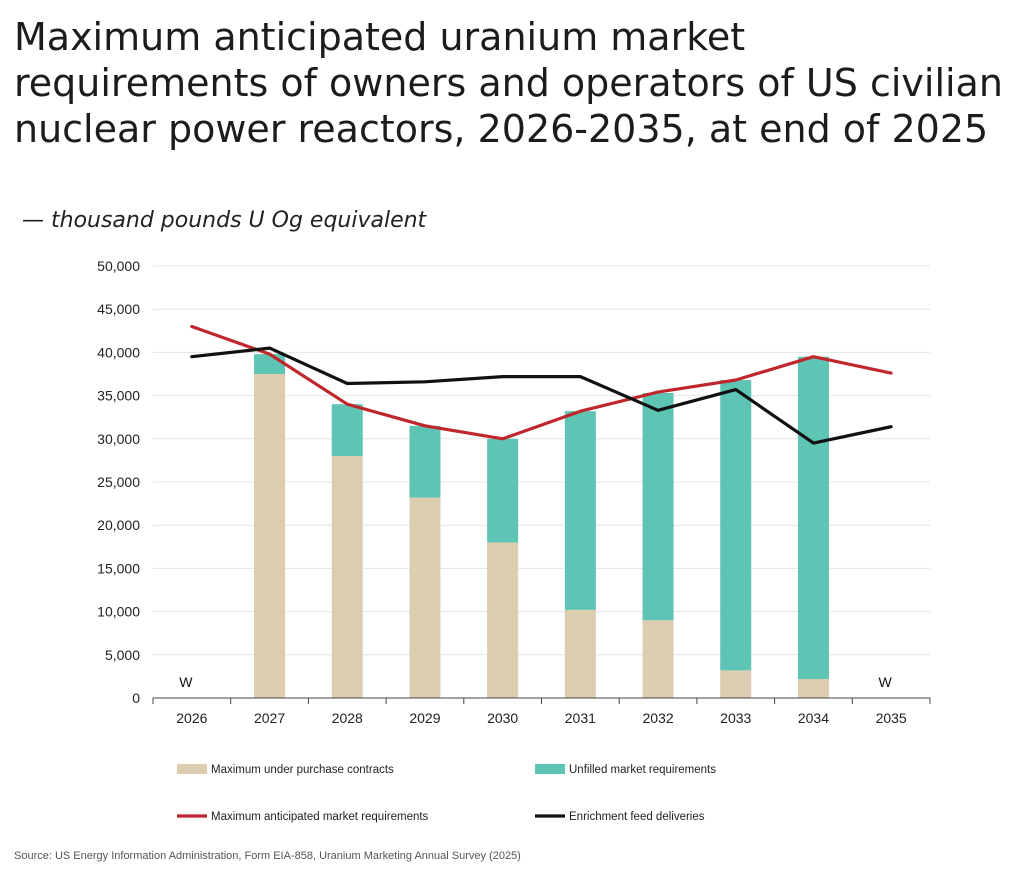  Describe the element at coordinates (118, 568) in the screenshot. I see `y-tick-label: 15,000` at that location.